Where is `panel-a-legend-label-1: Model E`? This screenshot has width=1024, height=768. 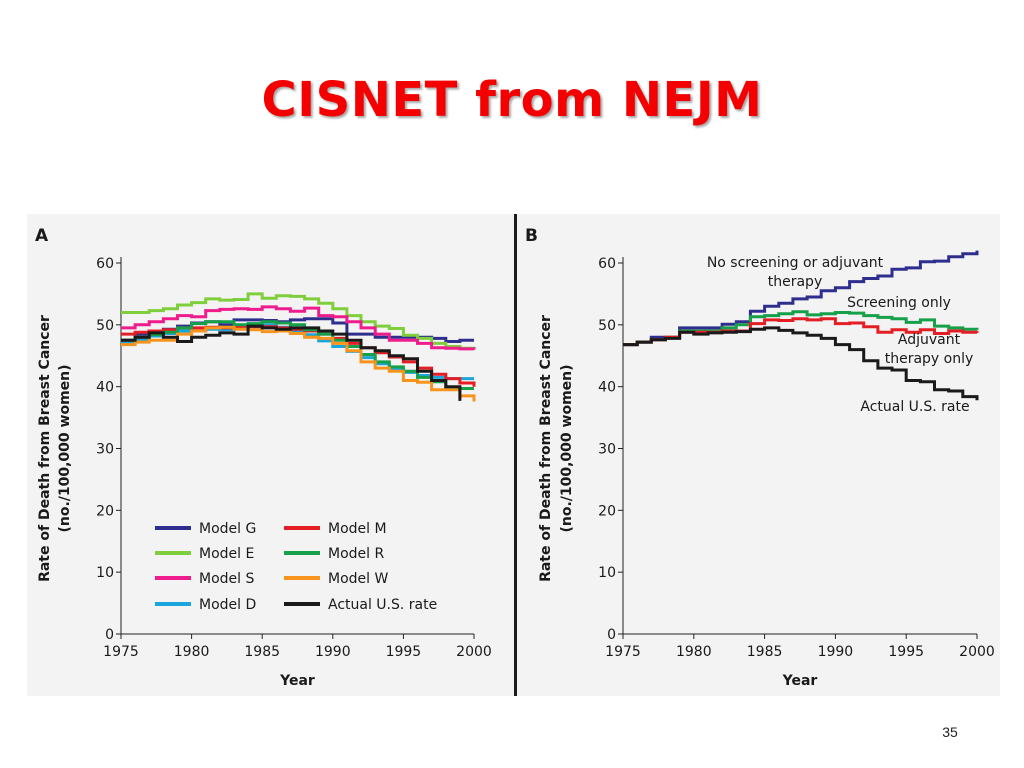 panel-a-legend-label-1: Model E is located at coordinates (226, 554).